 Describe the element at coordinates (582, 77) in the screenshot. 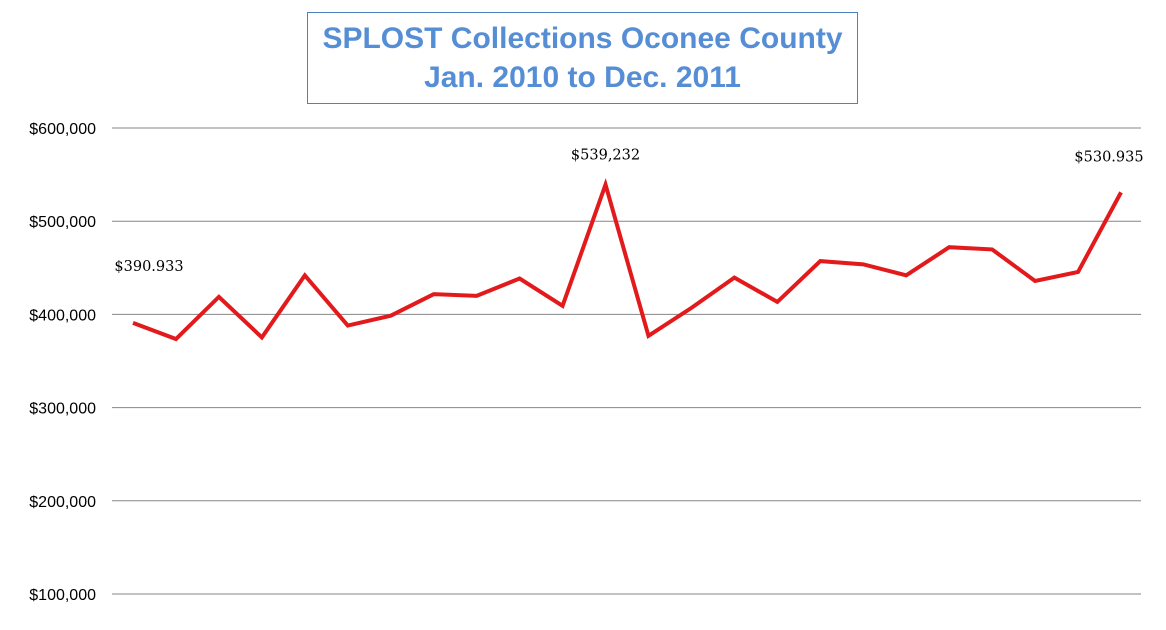

I see `chart-title-line-2: Jan. 2010 to Dec. 2011` at that location.